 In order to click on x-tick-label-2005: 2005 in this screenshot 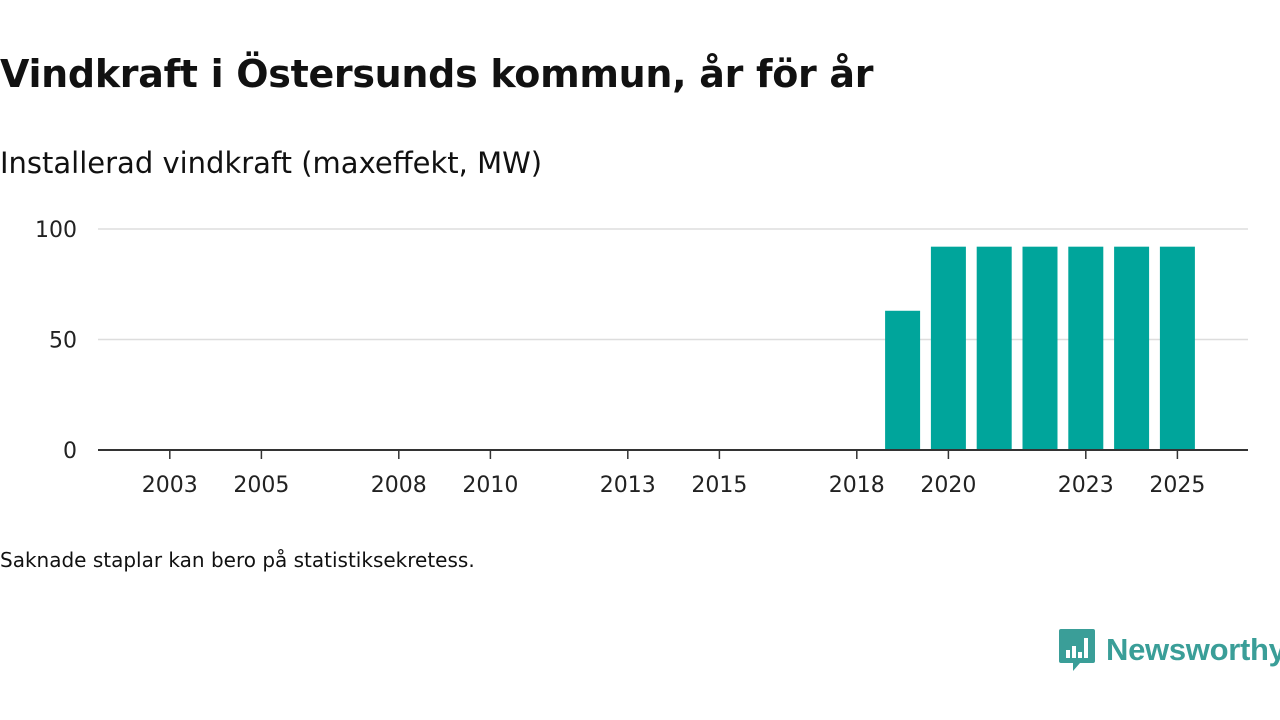, I will do `click(261, 485)`.